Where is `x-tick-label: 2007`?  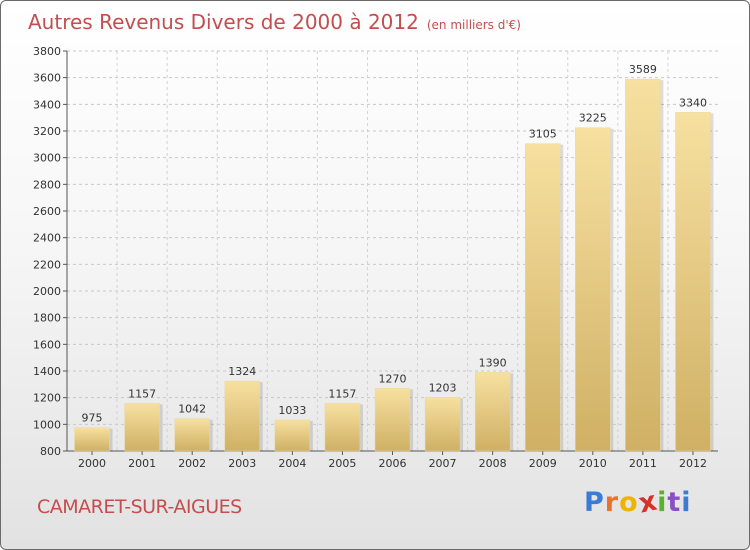
x-tick-label: 2007 is located at coordinates (443, 463).